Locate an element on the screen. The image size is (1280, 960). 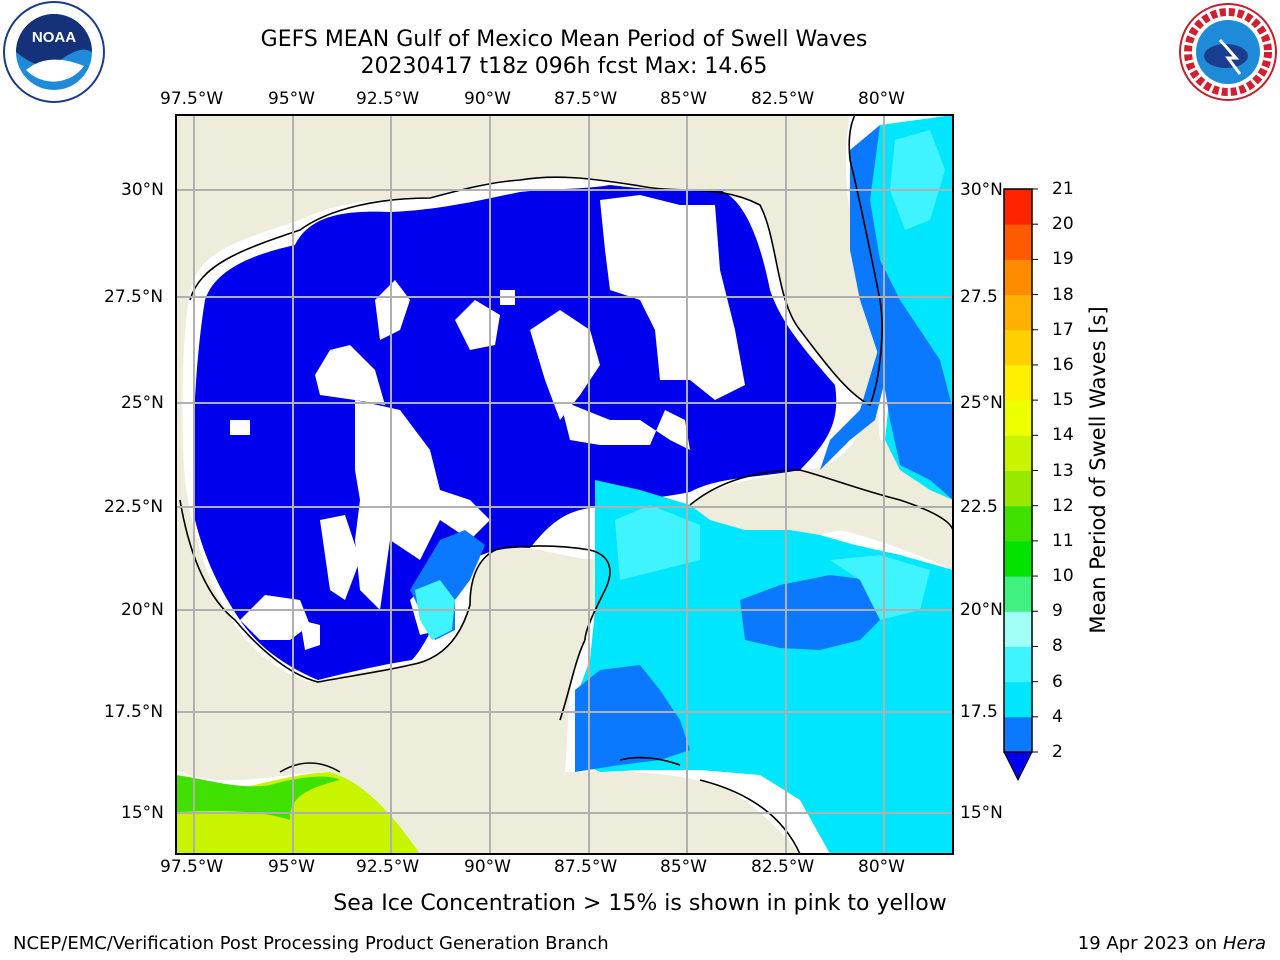
lon-label-bottom: 92.5°W is located at coordinates (388, 867).